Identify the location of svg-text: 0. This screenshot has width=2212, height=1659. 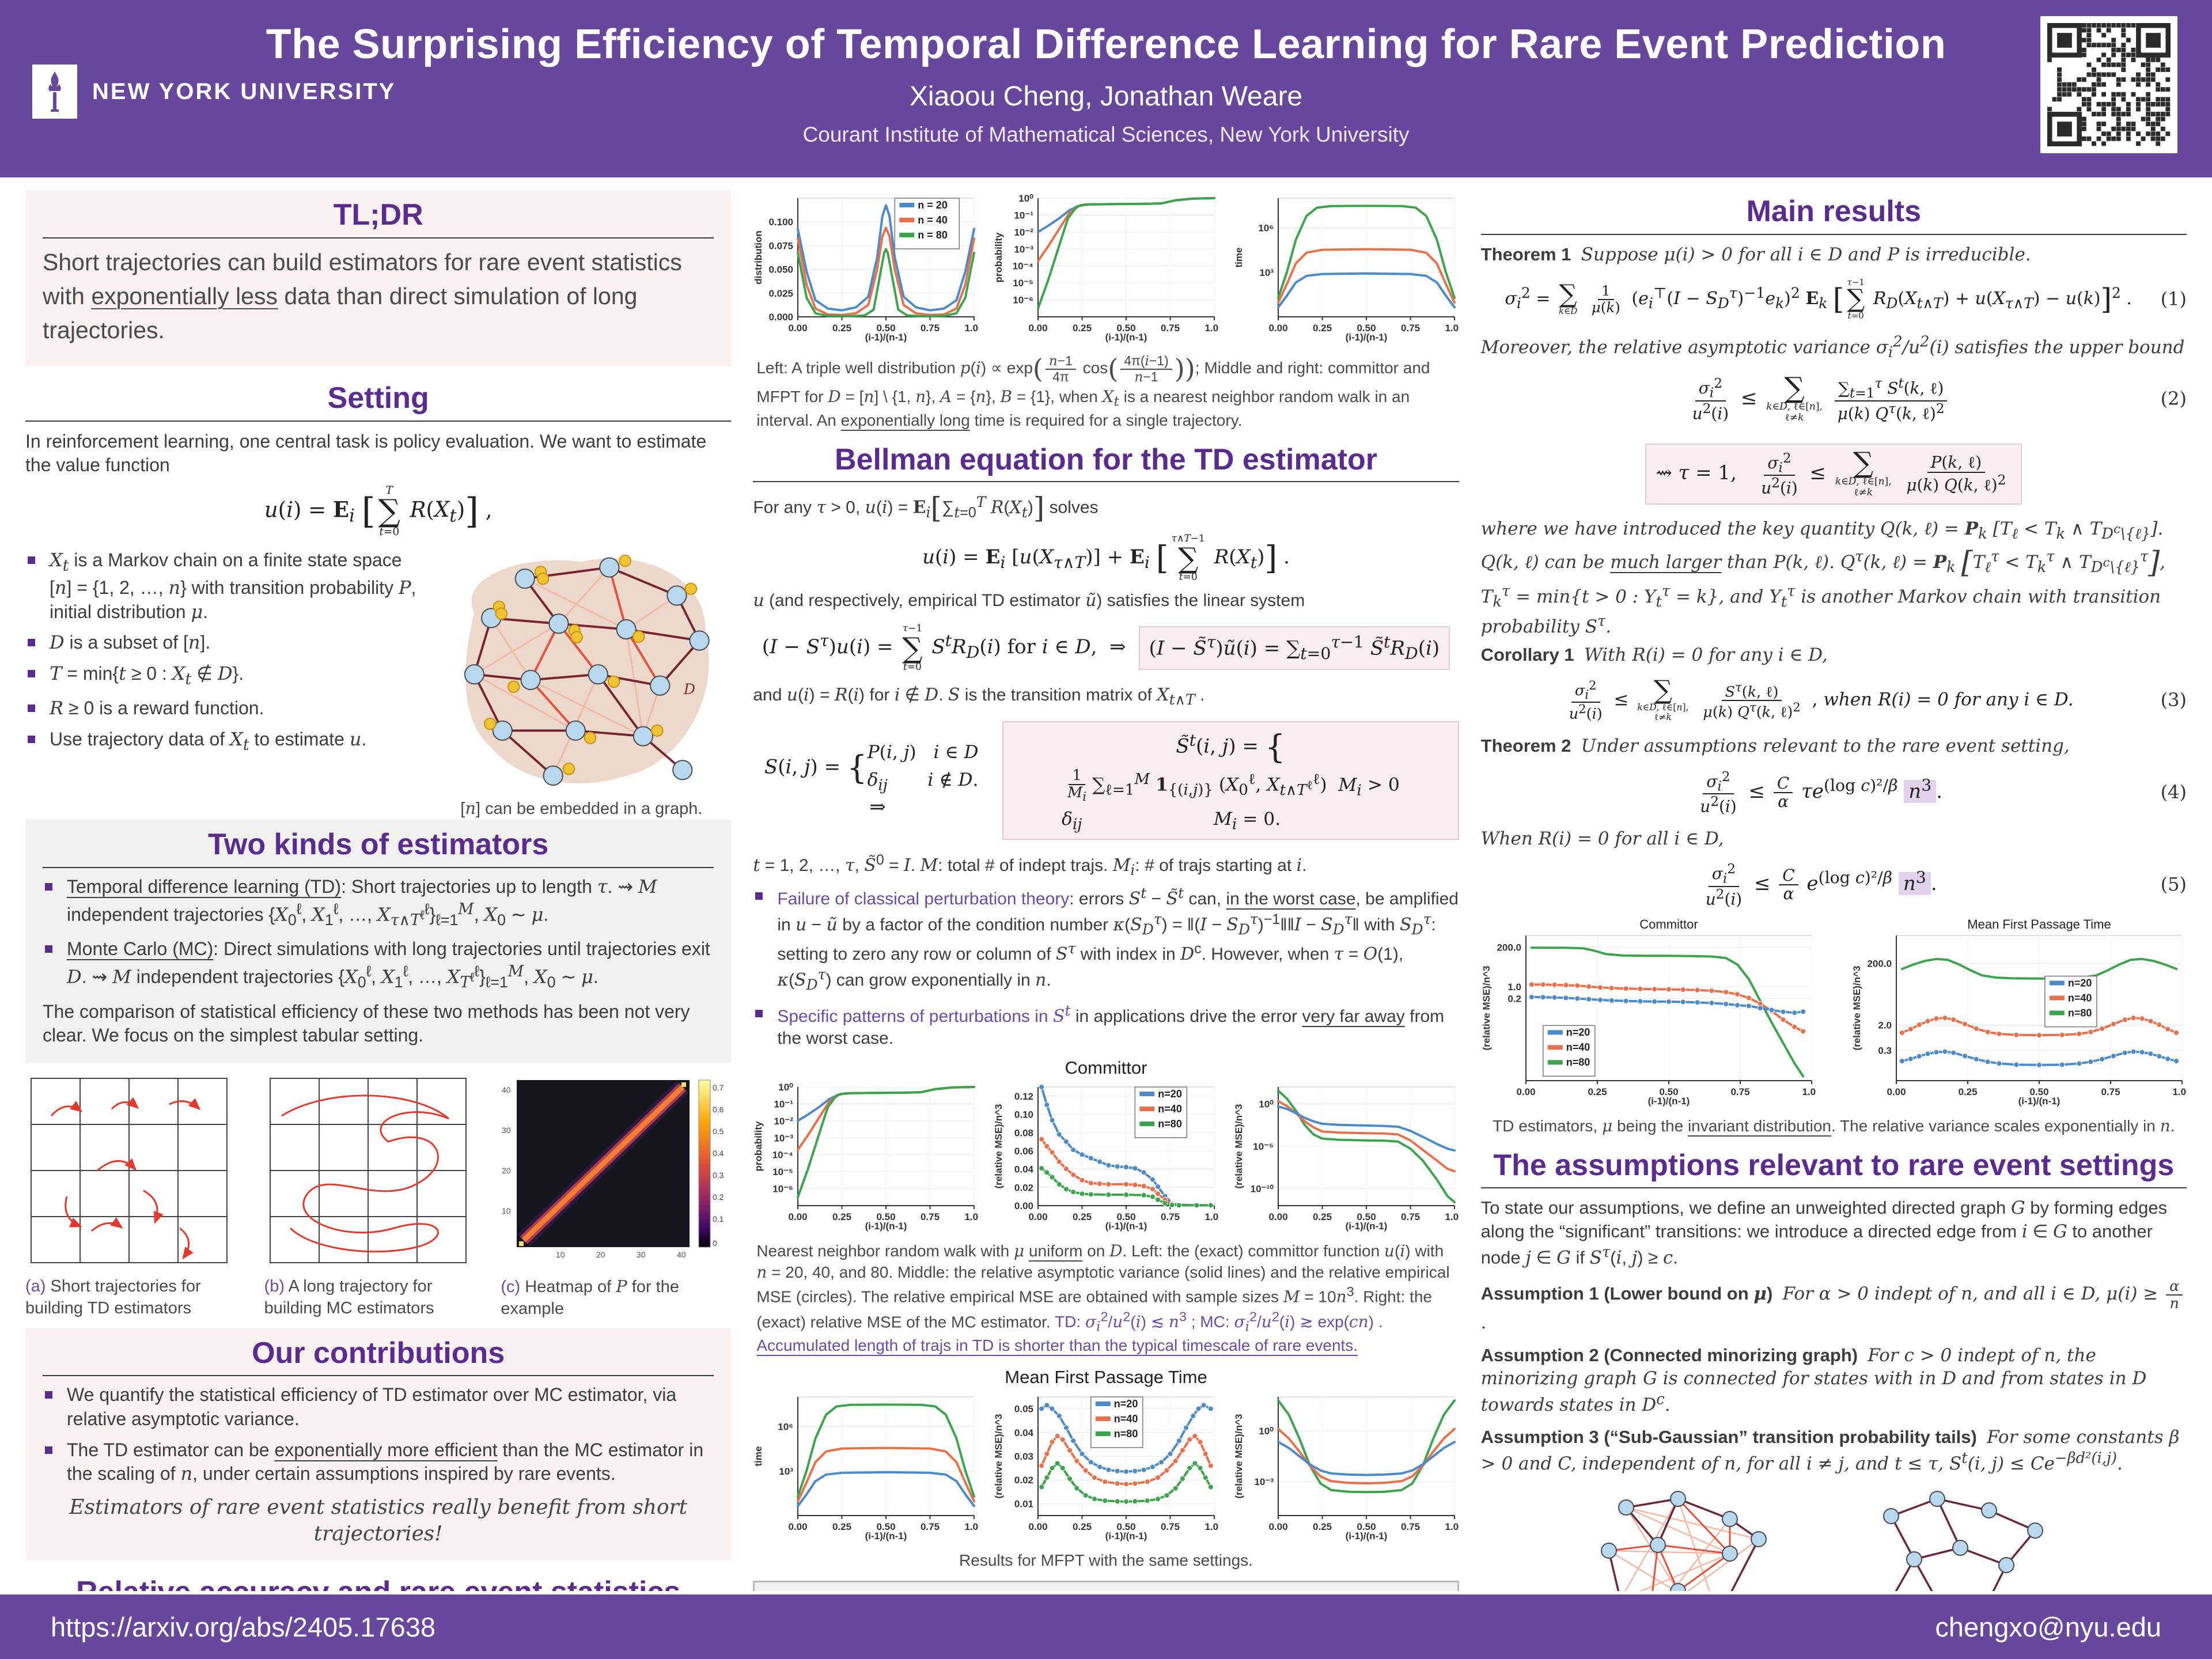
(715, 1243).